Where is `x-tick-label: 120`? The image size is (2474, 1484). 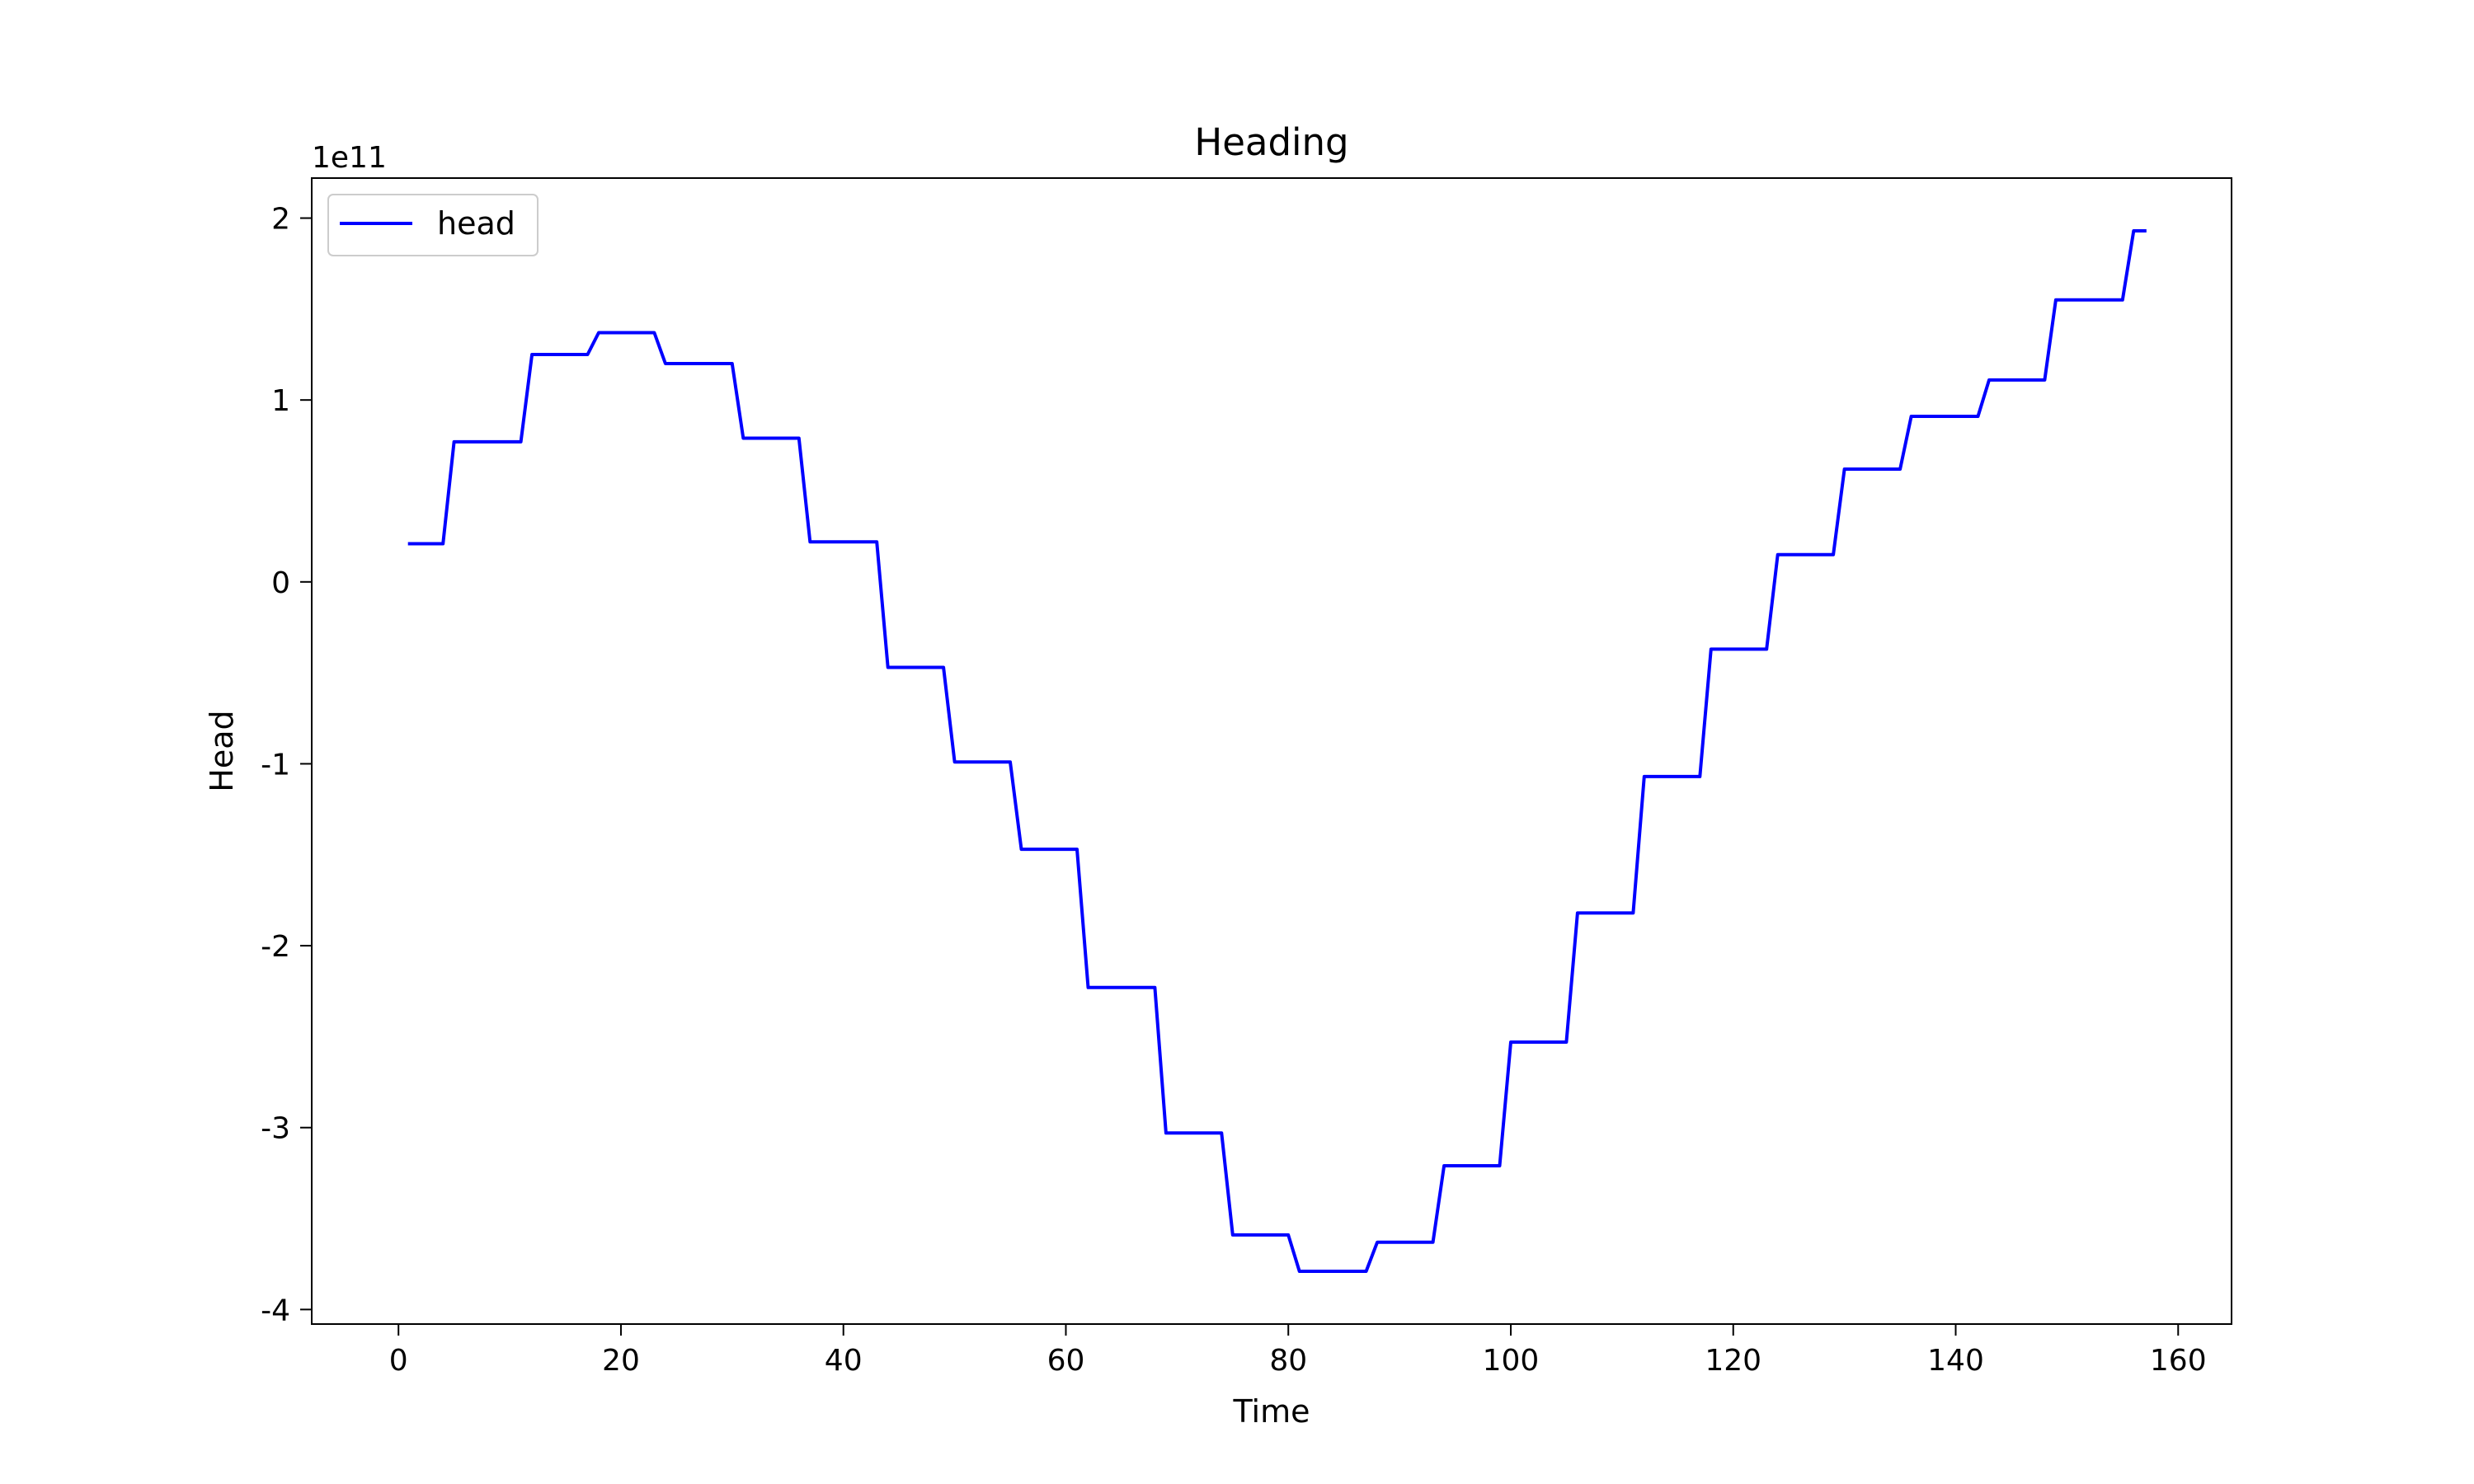 x-tick-label: 120 is located at coordinates (1733, 1361).